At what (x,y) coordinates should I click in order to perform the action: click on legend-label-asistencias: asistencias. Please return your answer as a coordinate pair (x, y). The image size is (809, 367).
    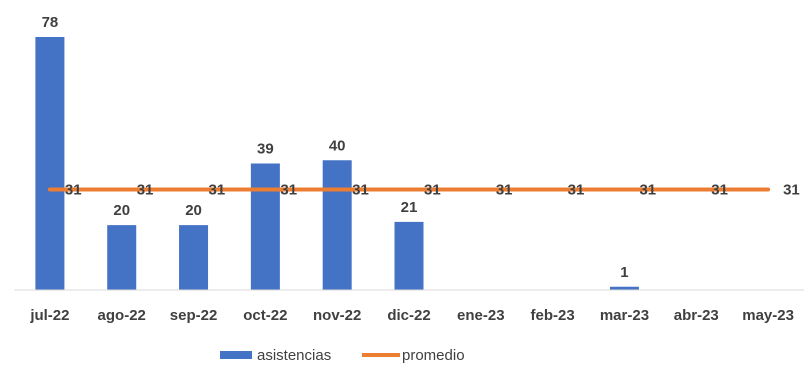
    Looking at the image, I should click on (294, 355).